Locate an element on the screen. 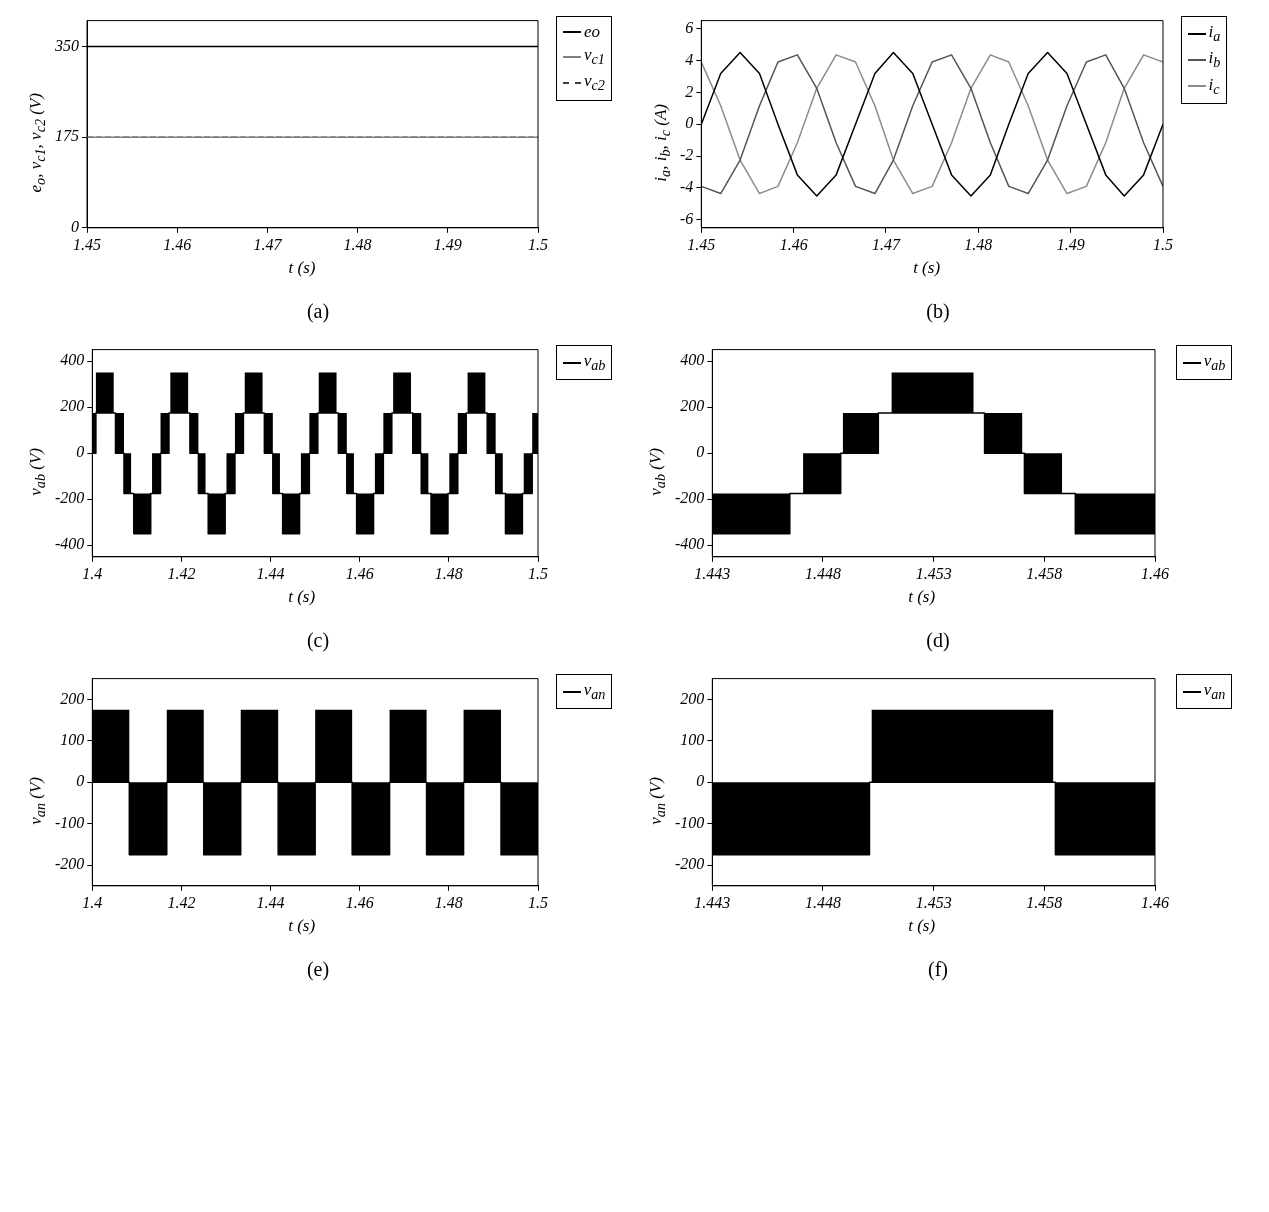 This screenshot has height=1212, width=1269. legend-label: v$_{c1}$ is located at coordinates (594, 57).